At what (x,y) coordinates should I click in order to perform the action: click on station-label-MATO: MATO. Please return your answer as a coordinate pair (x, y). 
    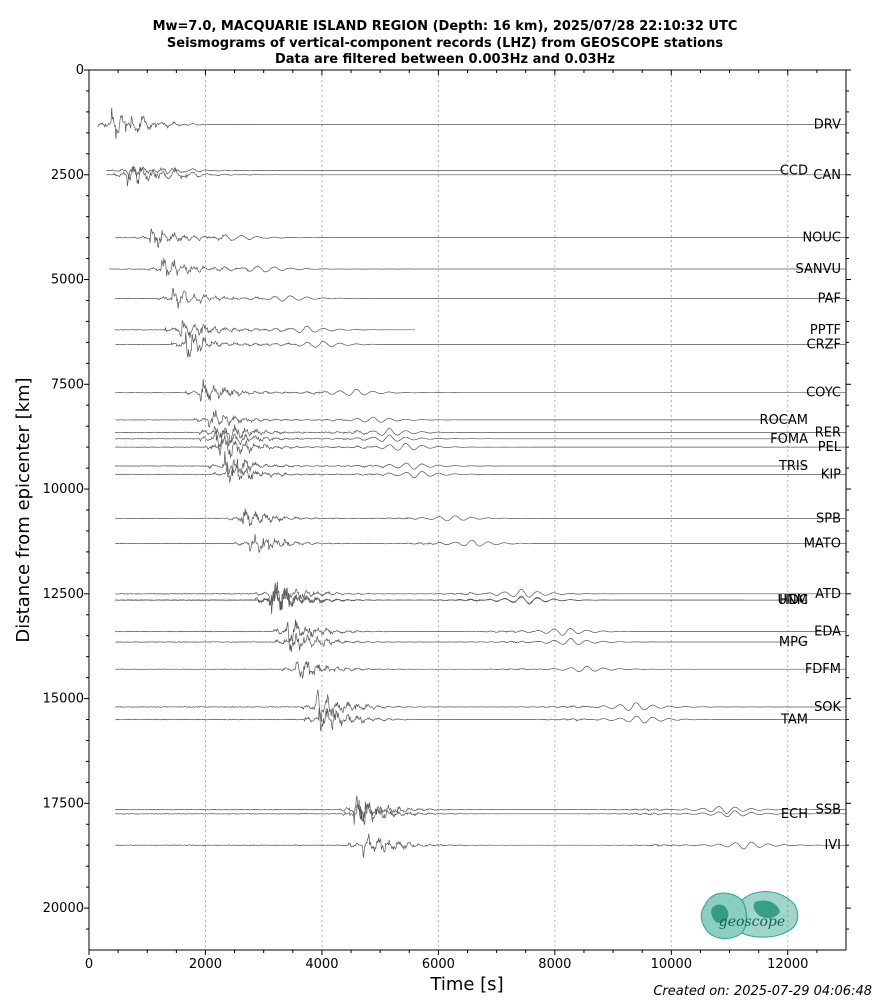
    Looking at the image, I should click on (822, 544).